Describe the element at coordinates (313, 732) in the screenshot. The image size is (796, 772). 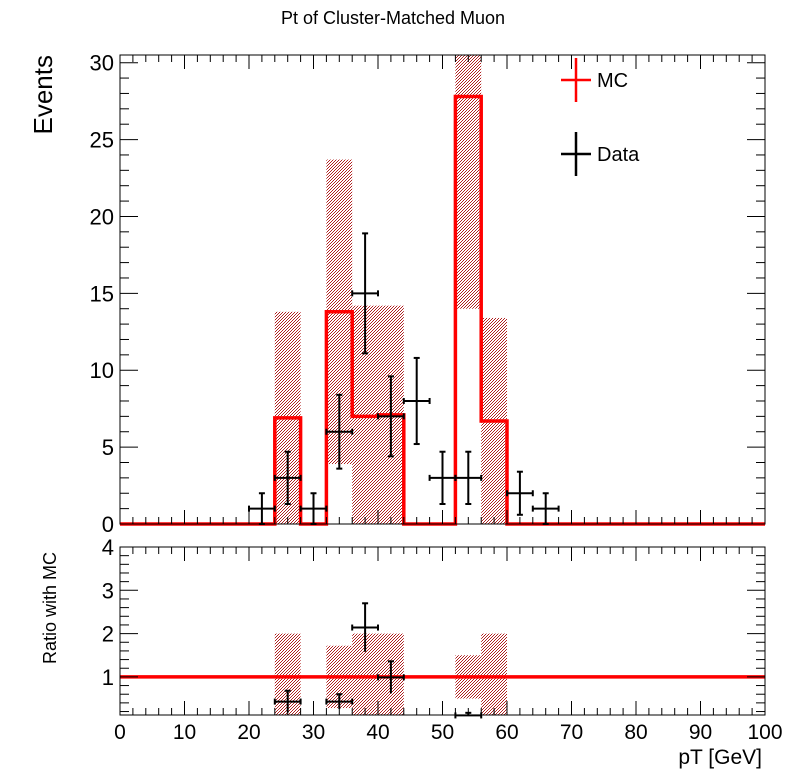
I see `x-tick-label: 30` at that location.